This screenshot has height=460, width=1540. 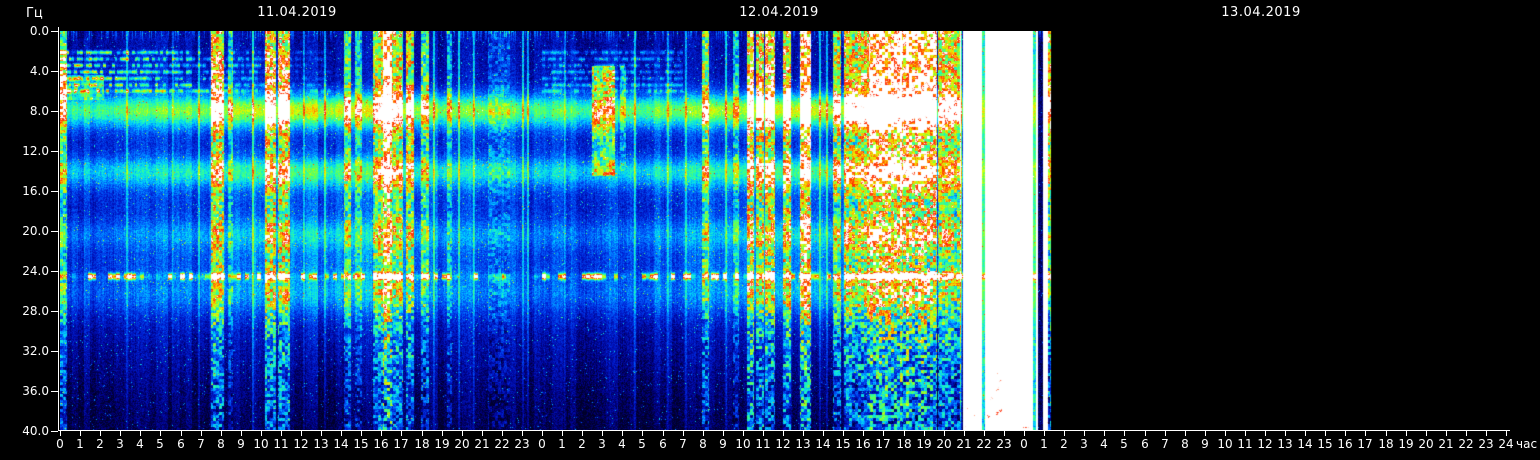 I want to click on y-tick-label: 40.0, so click(x=35, y=431).